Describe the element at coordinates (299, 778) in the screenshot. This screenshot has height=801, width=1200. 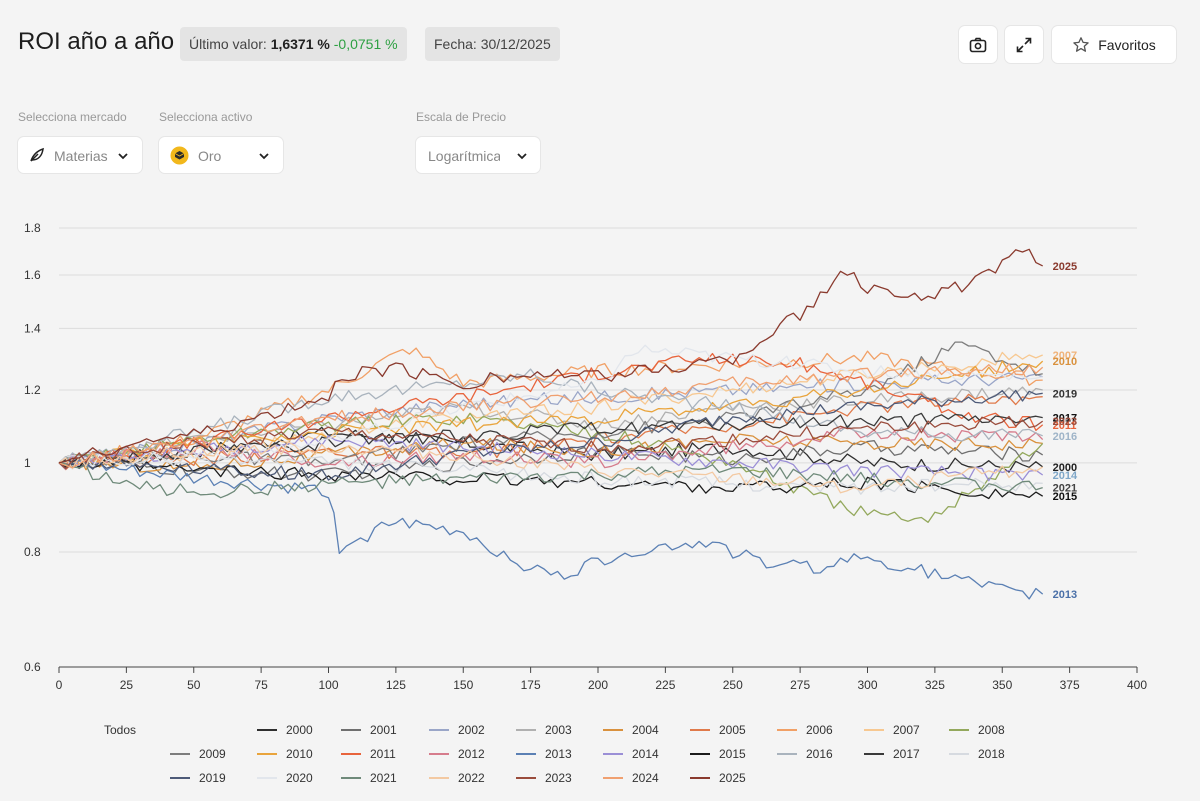
I see `legend-label: 2020` at that location.